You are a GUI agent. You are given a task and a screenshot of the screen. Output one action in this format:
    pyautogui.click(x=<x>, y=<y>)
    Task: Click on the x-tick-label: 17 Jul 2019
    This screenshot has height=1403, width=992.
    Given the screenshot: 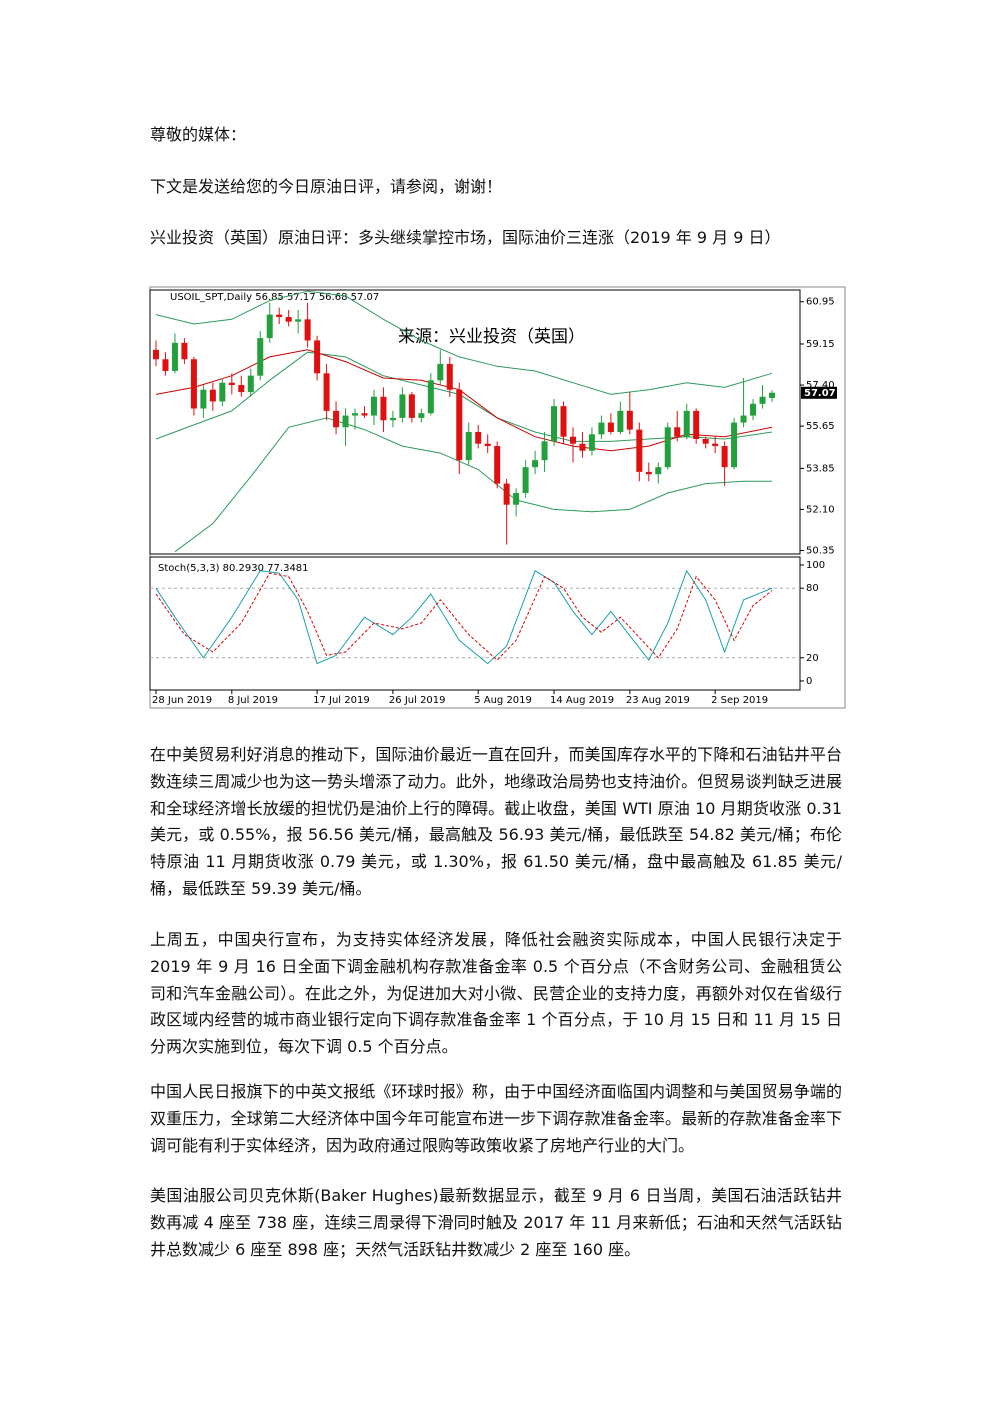 What is the action you would take?
    pyautogui.click(x=341, y=700)
    